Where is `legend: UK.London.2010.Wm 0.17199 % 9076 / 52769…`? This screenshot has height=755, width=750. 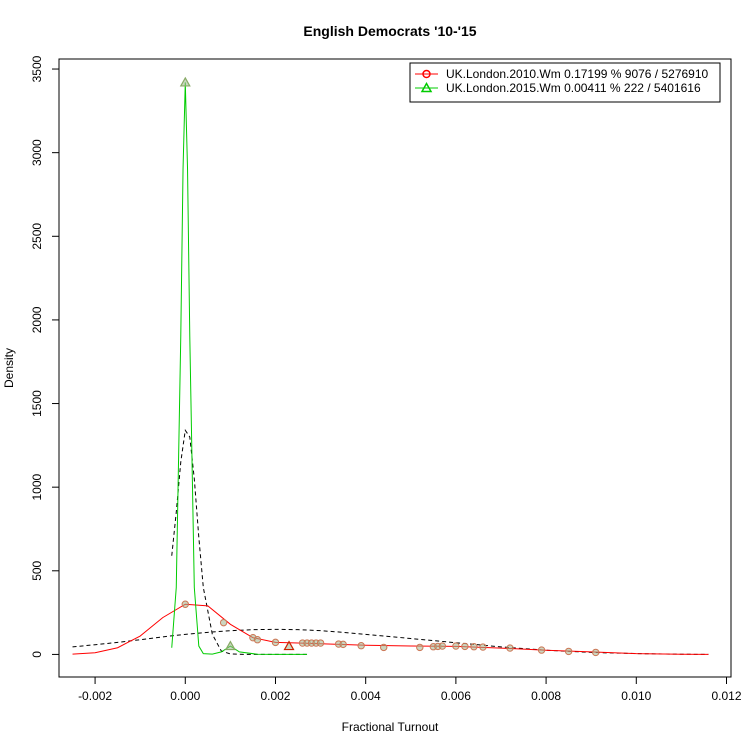 legend: UK.London.2010.Wm 0.17199 % 9076 / 52769… is located at coordinates (565, 82).